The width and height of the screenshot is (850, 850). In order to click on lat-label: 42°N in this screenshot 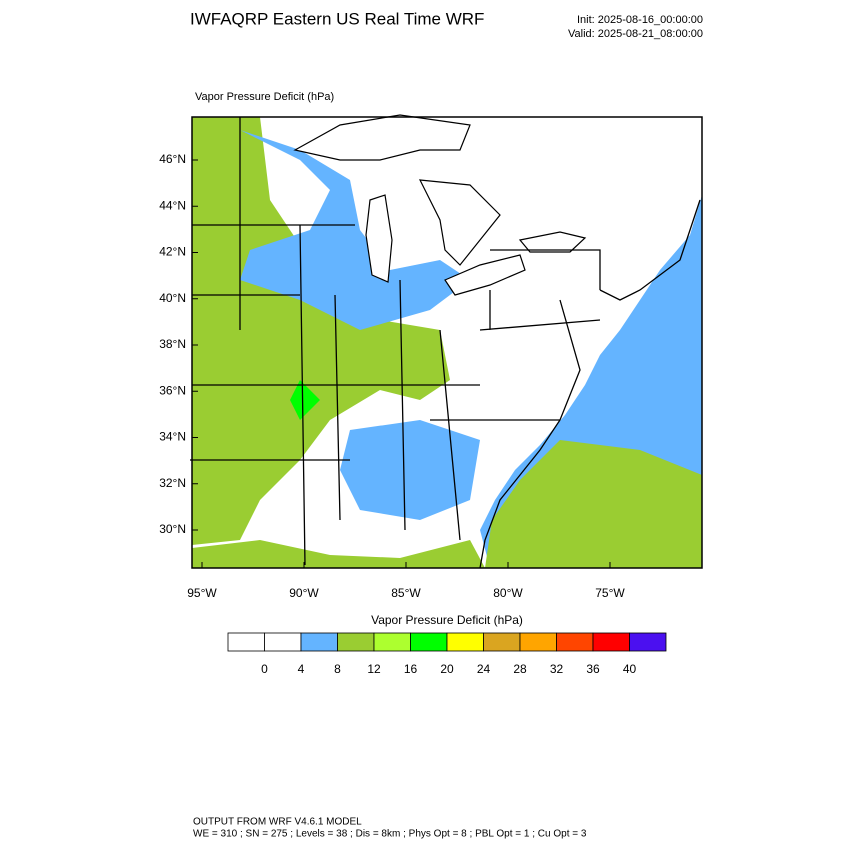, I will do `click(172, 252)`.